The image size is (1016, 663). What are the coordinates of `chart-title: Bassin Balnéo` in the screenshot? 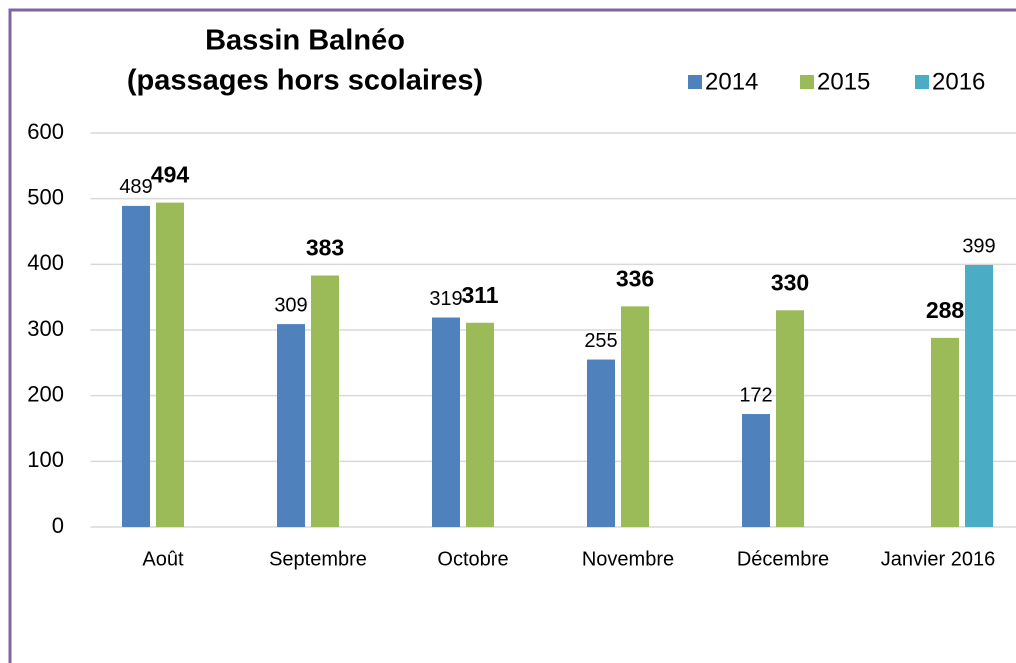 It's located at (305, 41).